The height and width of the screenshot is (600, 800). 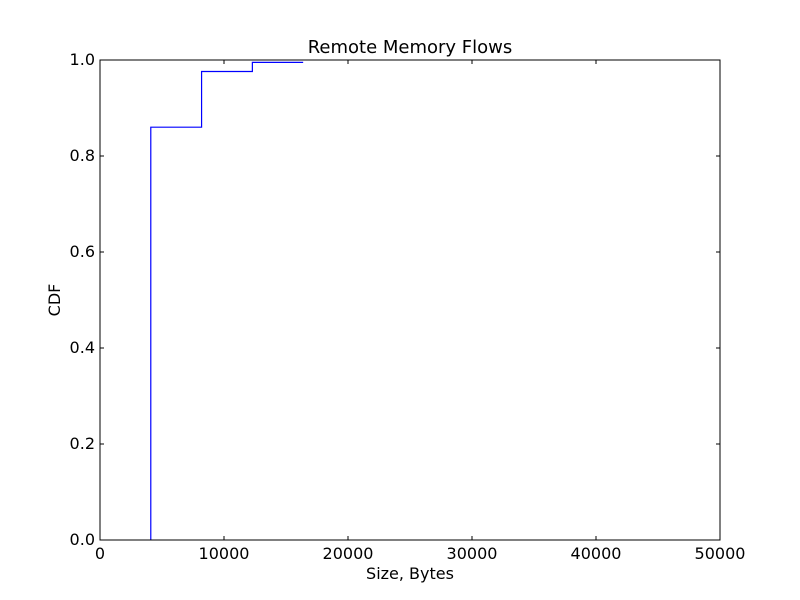 I want to click on chart-title: Remote Memory Flows, so click(x=410, y=47).